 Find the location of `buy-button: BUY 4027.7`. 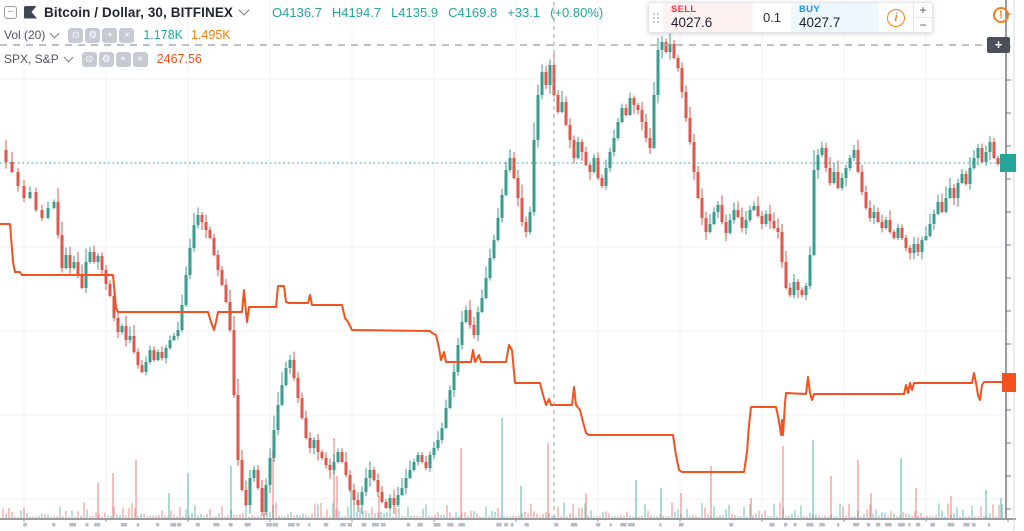

buy-button: BUY 4027.7 is located at coordinates (835, 17).